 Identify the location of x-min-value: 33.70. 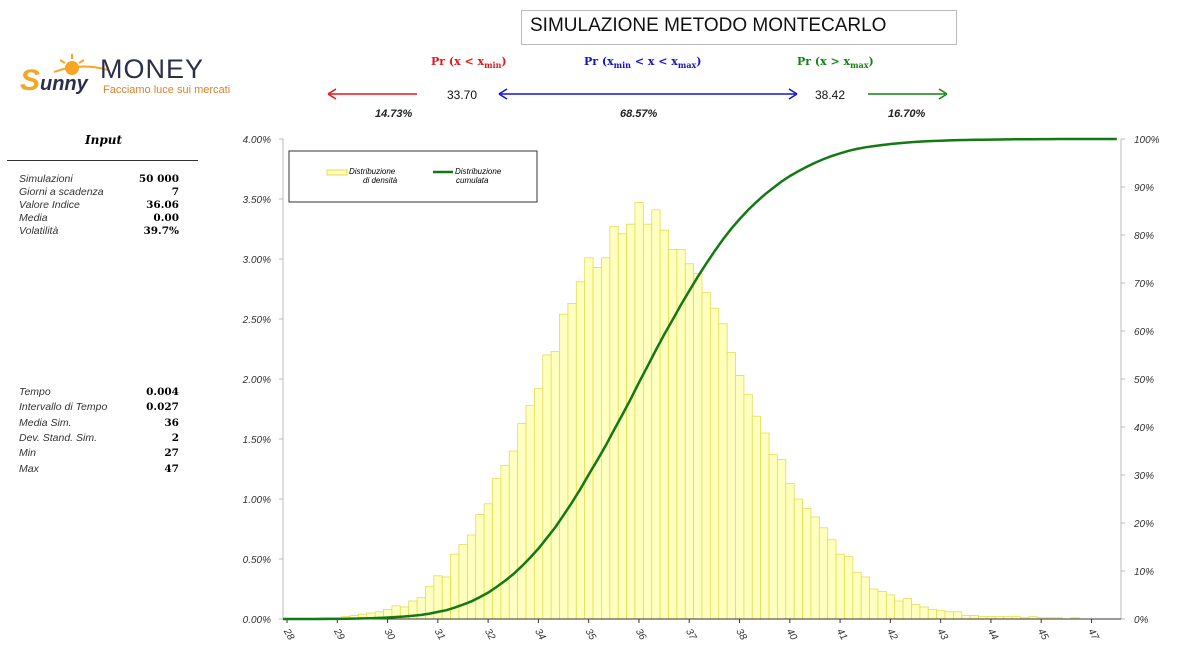
(462, 95).